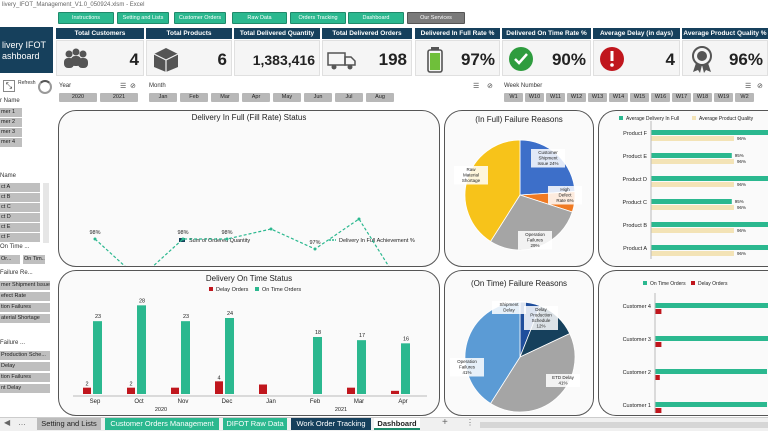 The width and height of the screenshot is (768, 431). Describe the element at coordinates (11, 132) in the screenshot. I see `customer-slicer-item: mer 3` at that location.